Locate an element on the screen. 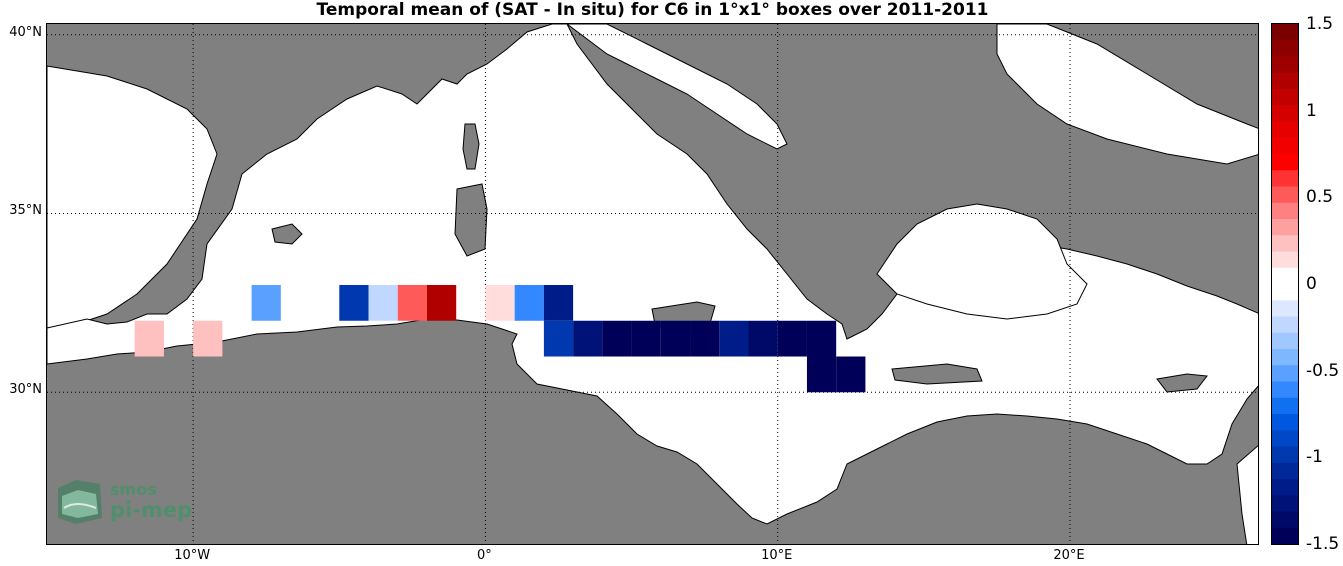 This screenshot has height=566, width=1343. lon-tick-label: 20°E is located at coordinates (1069, 555).